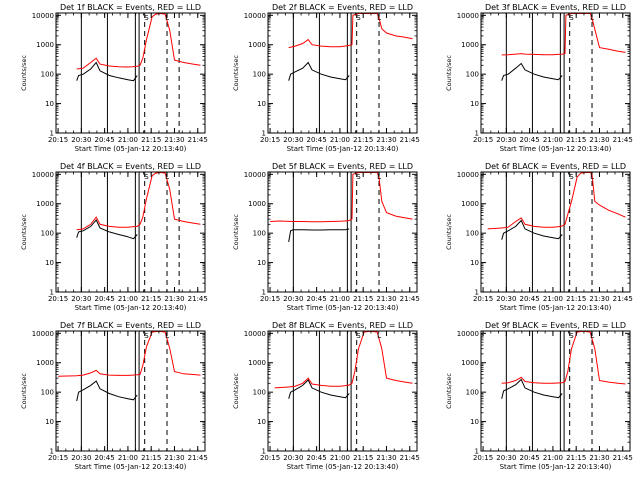  Describe the element at coordinates (343, 149) in the screenshot. I see `x-axis-label-2: Start Time (05-Jan-12 20:13:40)` at that location.